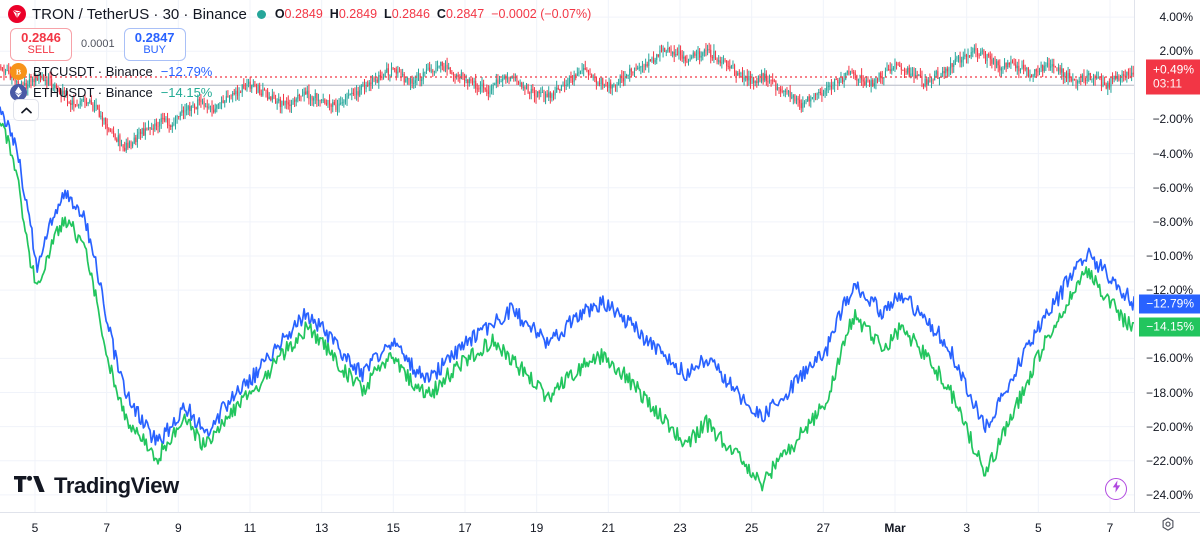 This screenshot has width=1200, height=542. I want to click on eth-coin-icon, so click(18, 92).